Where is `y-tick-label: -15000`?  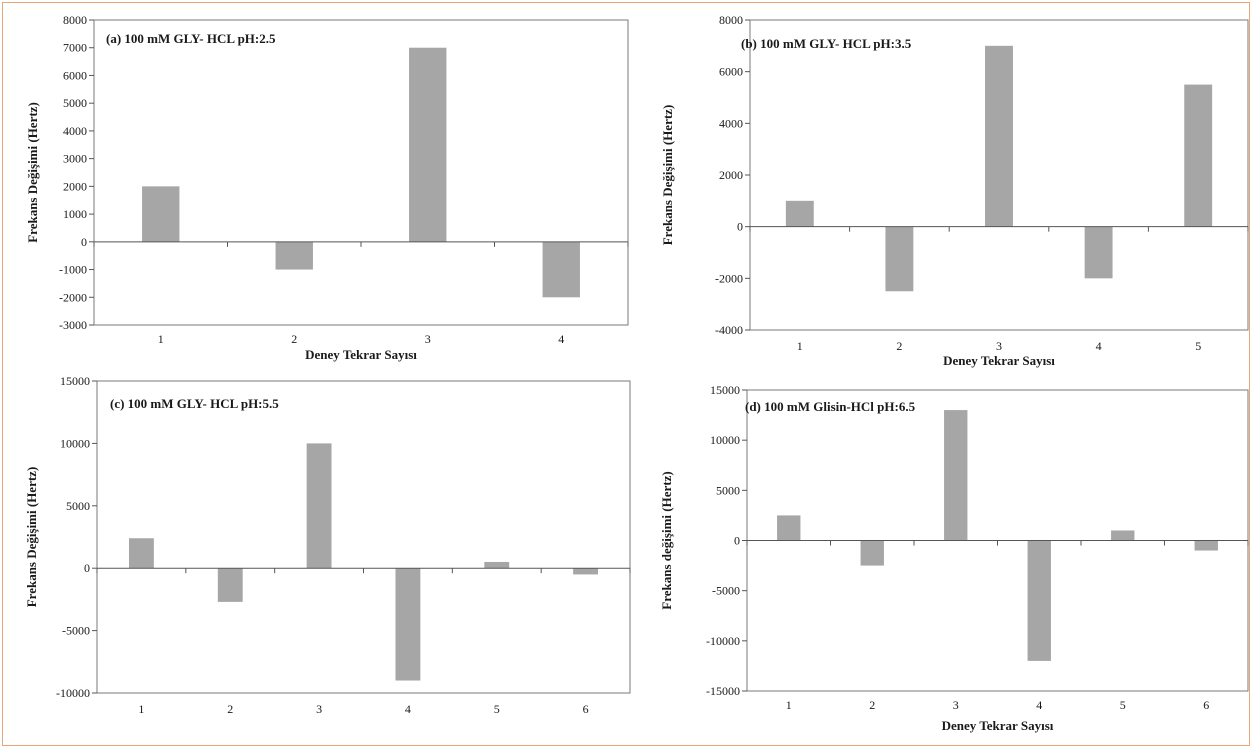 y-tick-label: -15000 is located at coordinates (723, 691).